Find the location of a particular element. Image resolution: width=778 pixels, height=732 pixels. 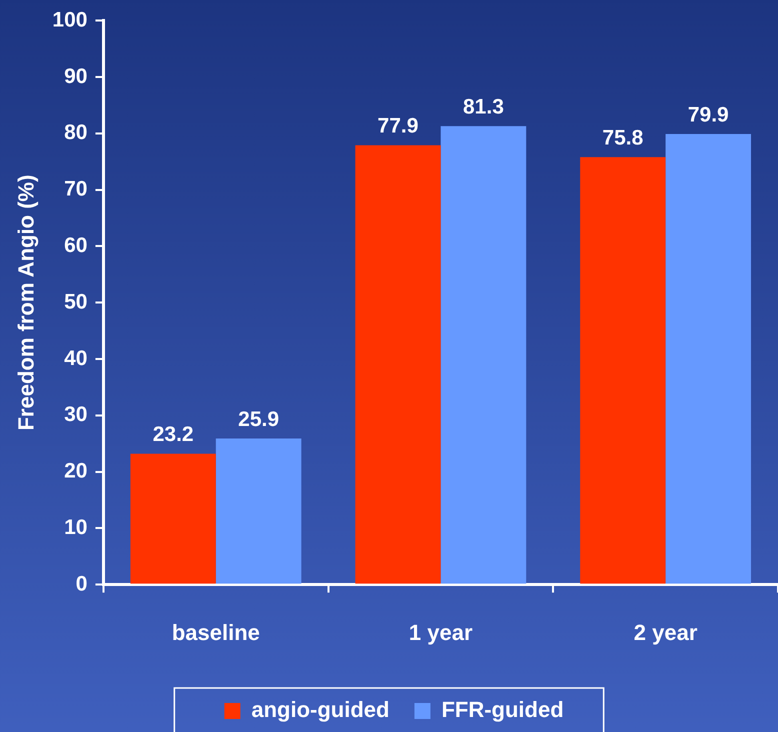

data-label: 77.9 is located at coordinates (398, 126).